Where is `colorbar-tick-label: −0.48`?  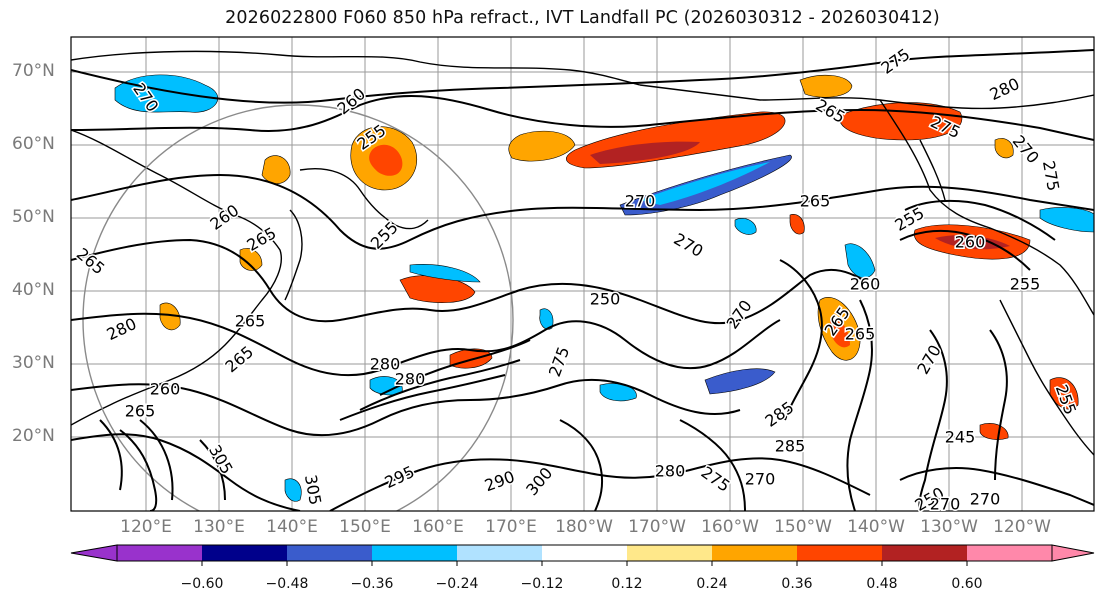
colorbar-tick-label: −0.48 is located at coordinates (287, 584).